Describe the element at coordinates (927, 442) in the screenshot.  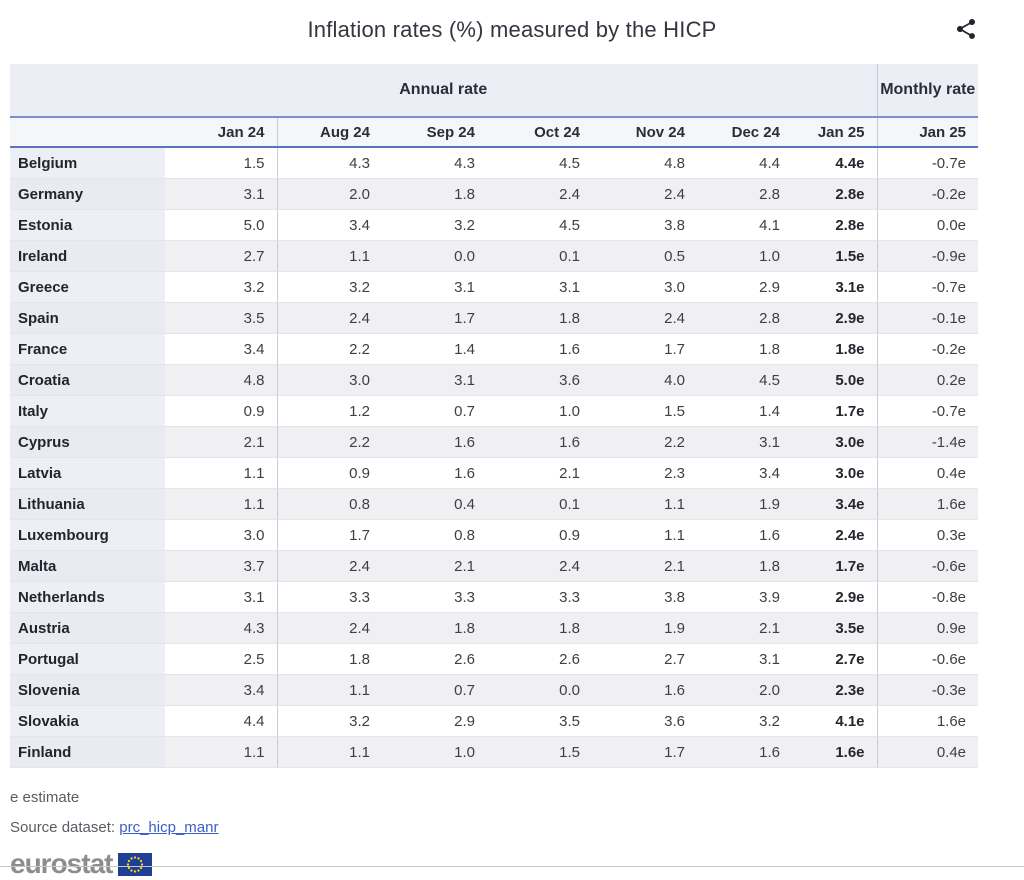
I see `monthly-value-cell: -1.4e` at that location.